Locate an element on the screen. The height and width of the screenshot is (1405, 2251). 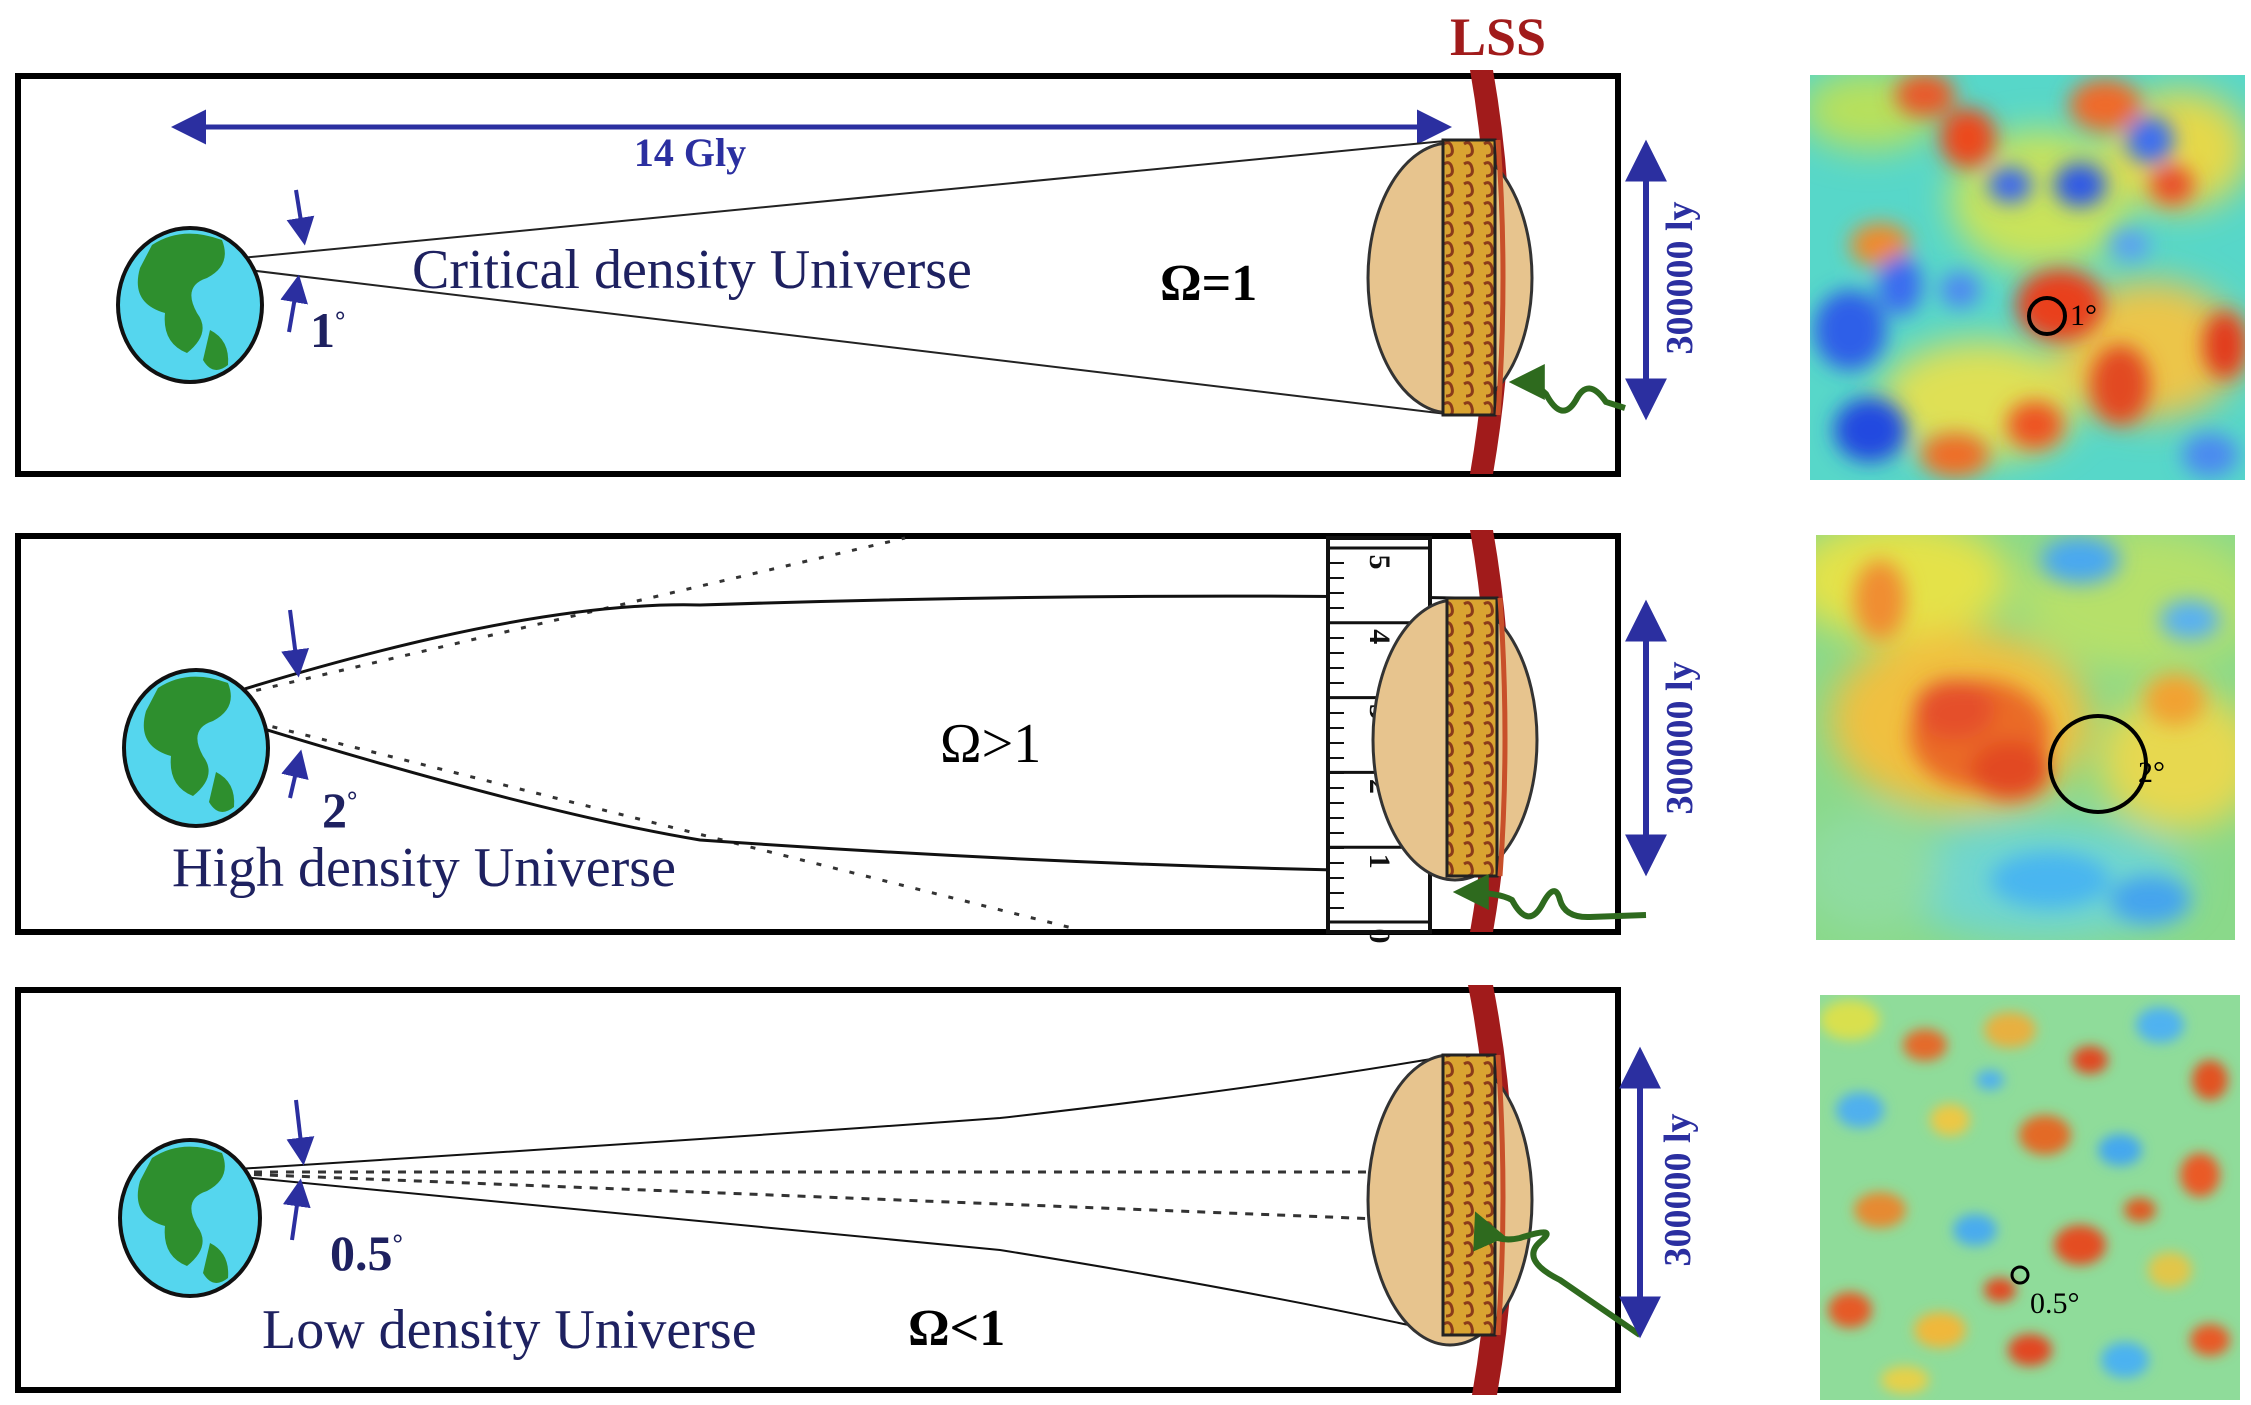
ruler-tick-label: 4 is located at coordinates (1379, 636).